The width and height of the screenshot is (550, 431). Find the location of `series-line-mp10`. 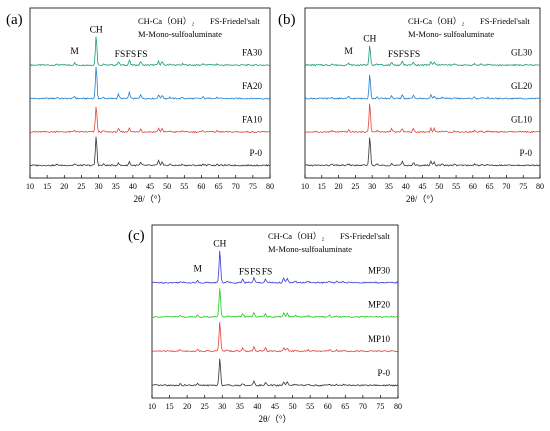

series-line-mp10 is located at coordinates (275, 337).